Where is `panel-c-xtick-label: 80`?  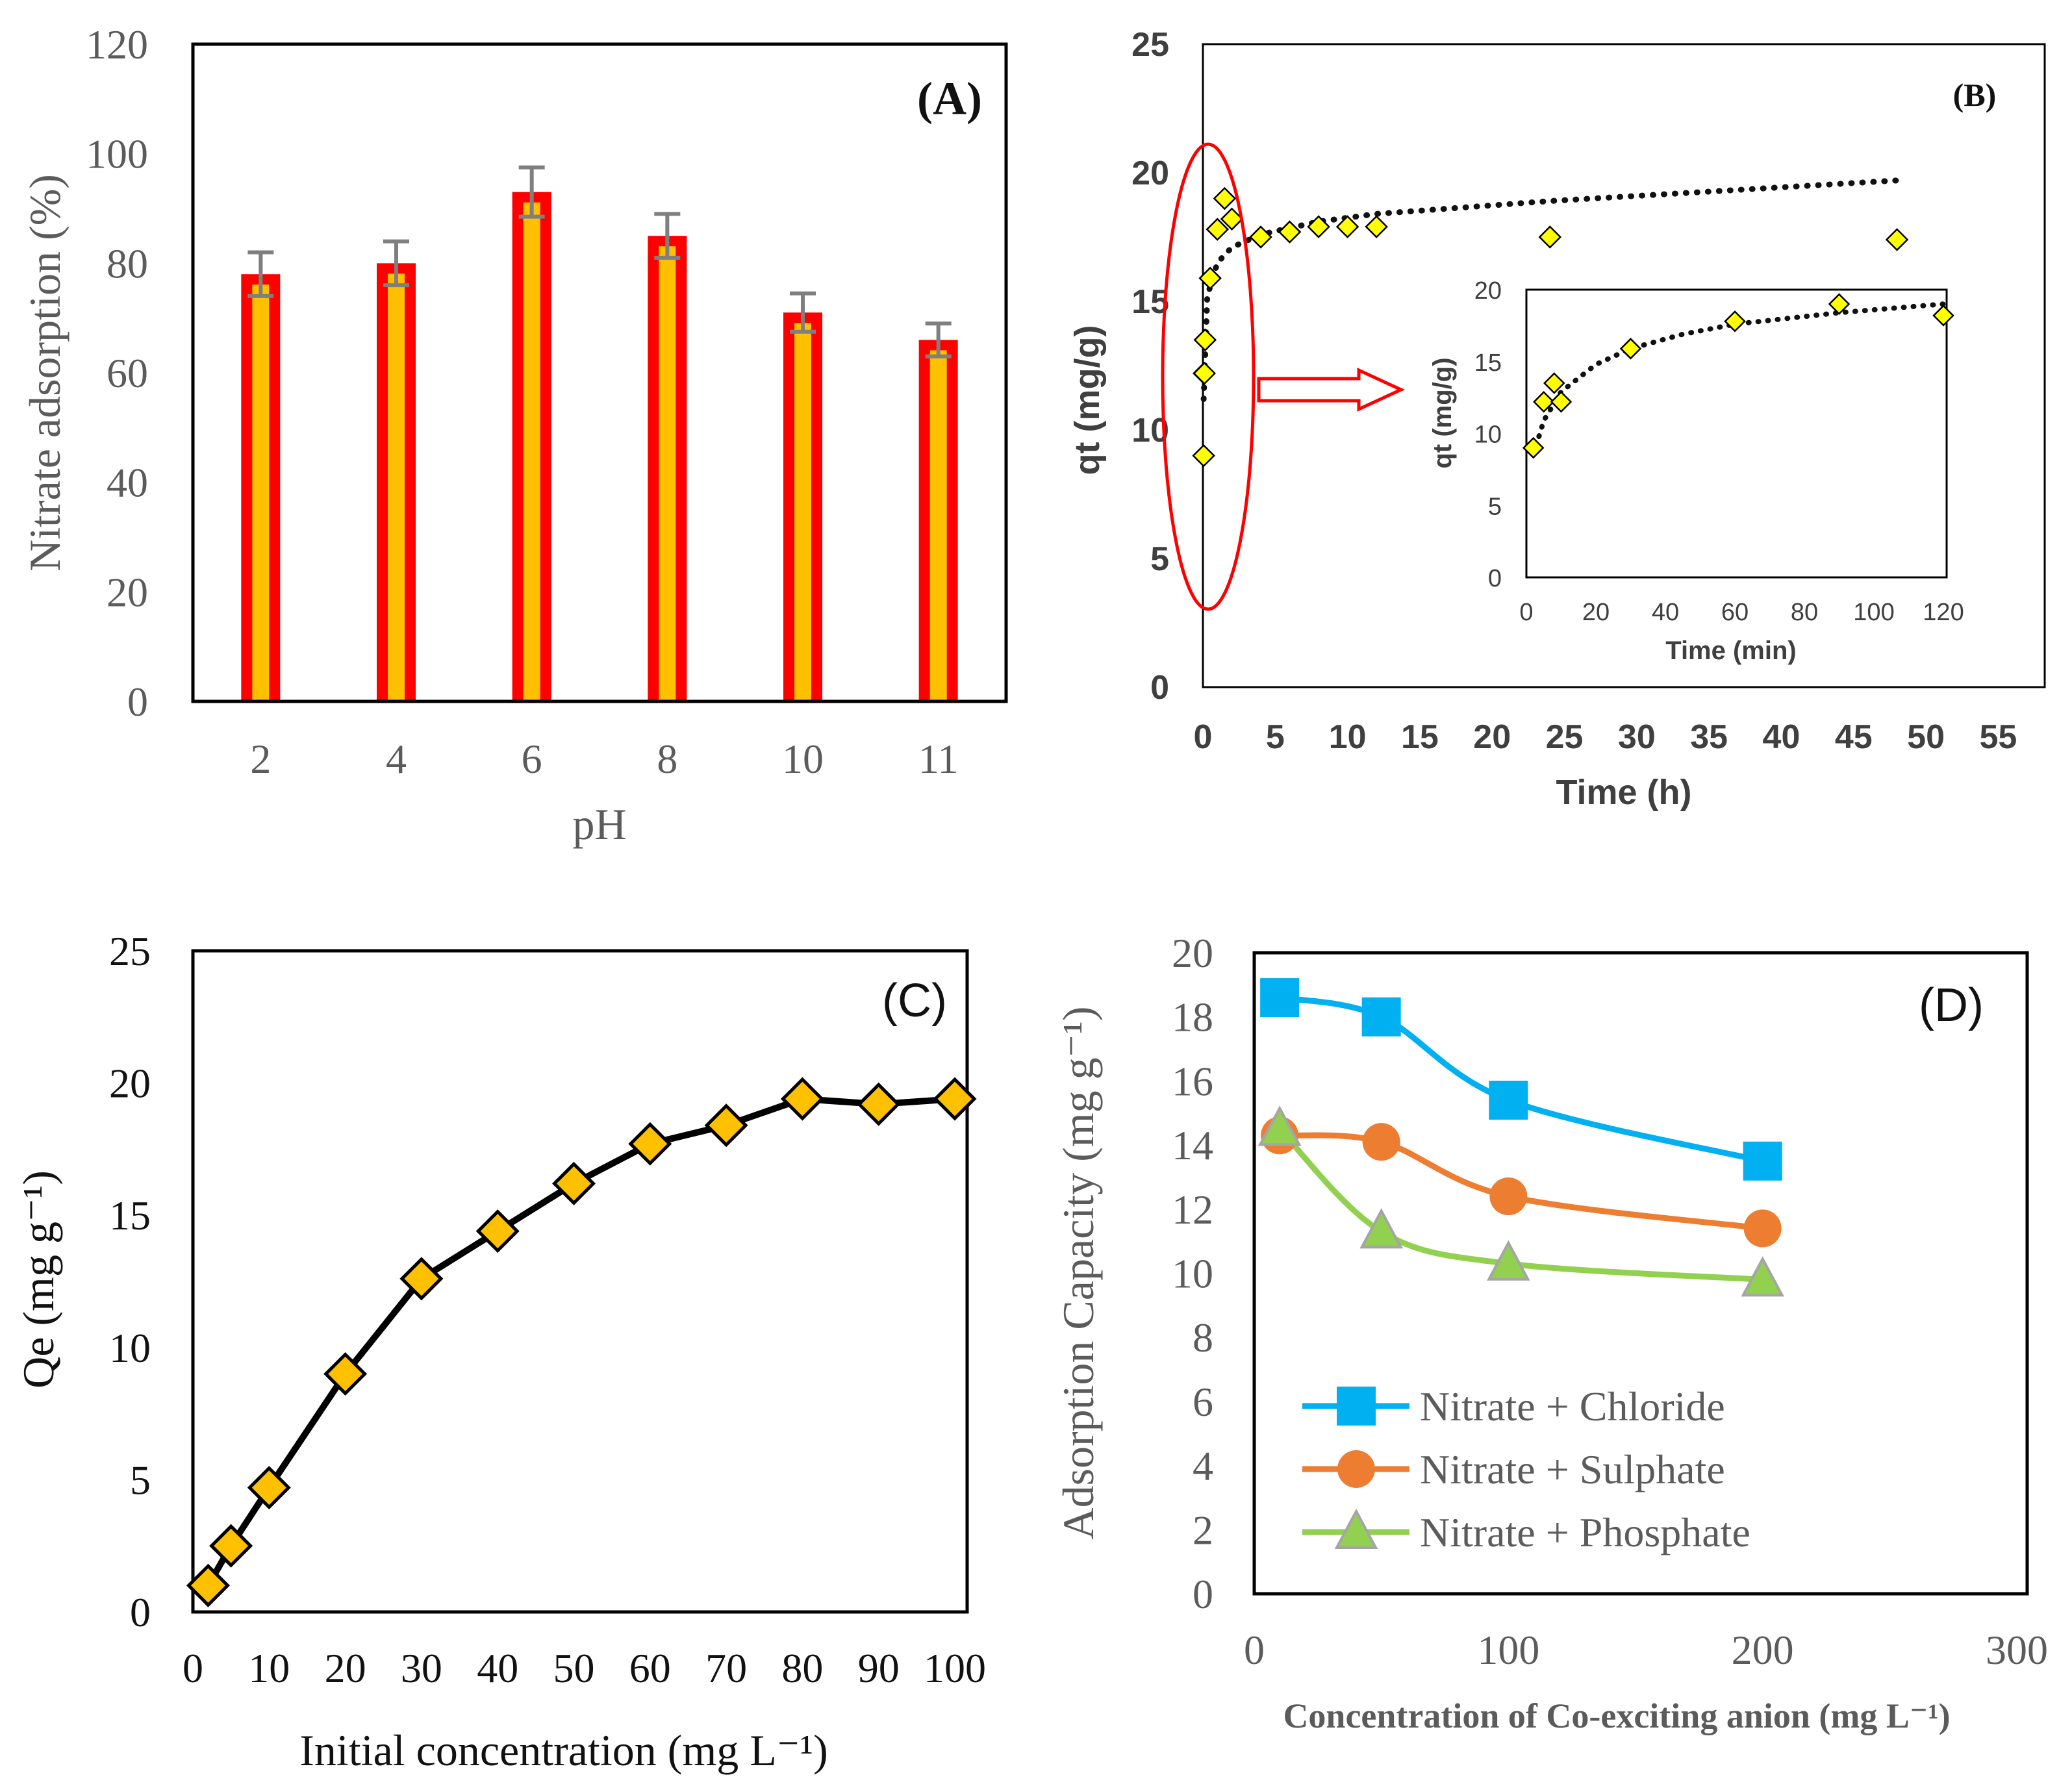
panel-c-xtick-label: 80 is located at coordinates (802, 1668).